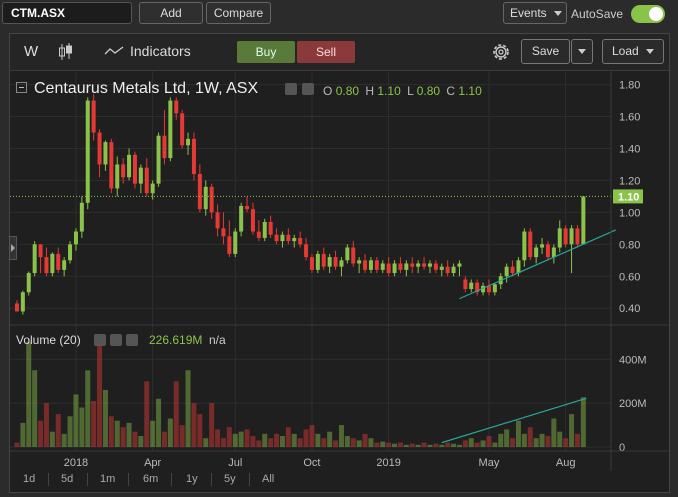 The height and width of the screenshot is (497, 678). I want to click on interval-button: W, so click(31, 51).